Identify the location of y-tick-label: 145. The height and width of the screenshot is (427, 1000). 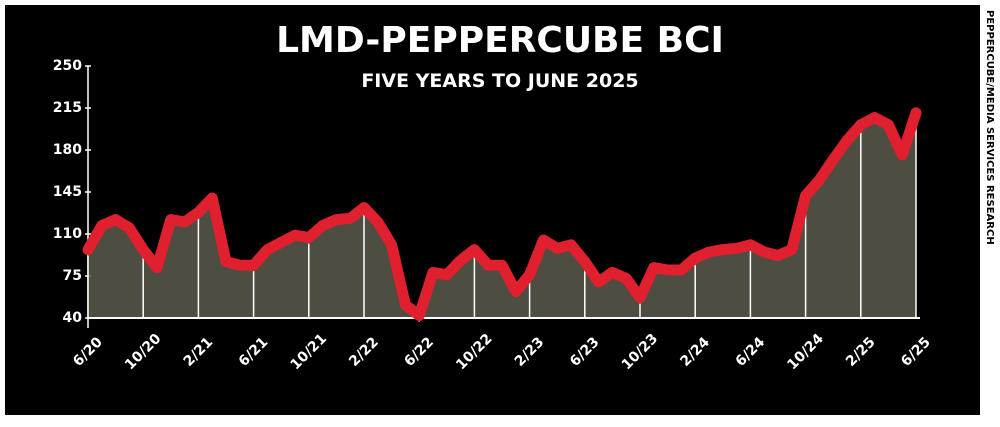
(67, 192).